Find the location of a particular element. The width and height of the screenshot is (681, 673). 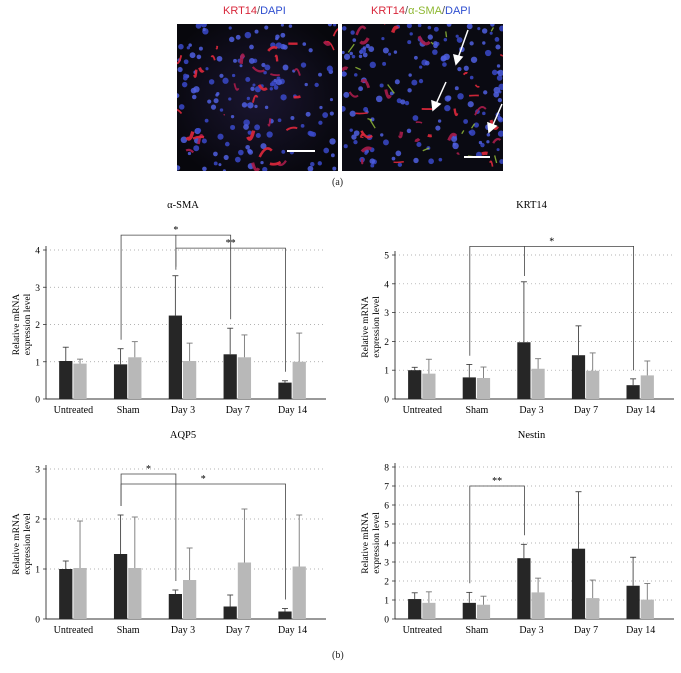

title-segment: α-SMA is located at coordinates (425, 11).